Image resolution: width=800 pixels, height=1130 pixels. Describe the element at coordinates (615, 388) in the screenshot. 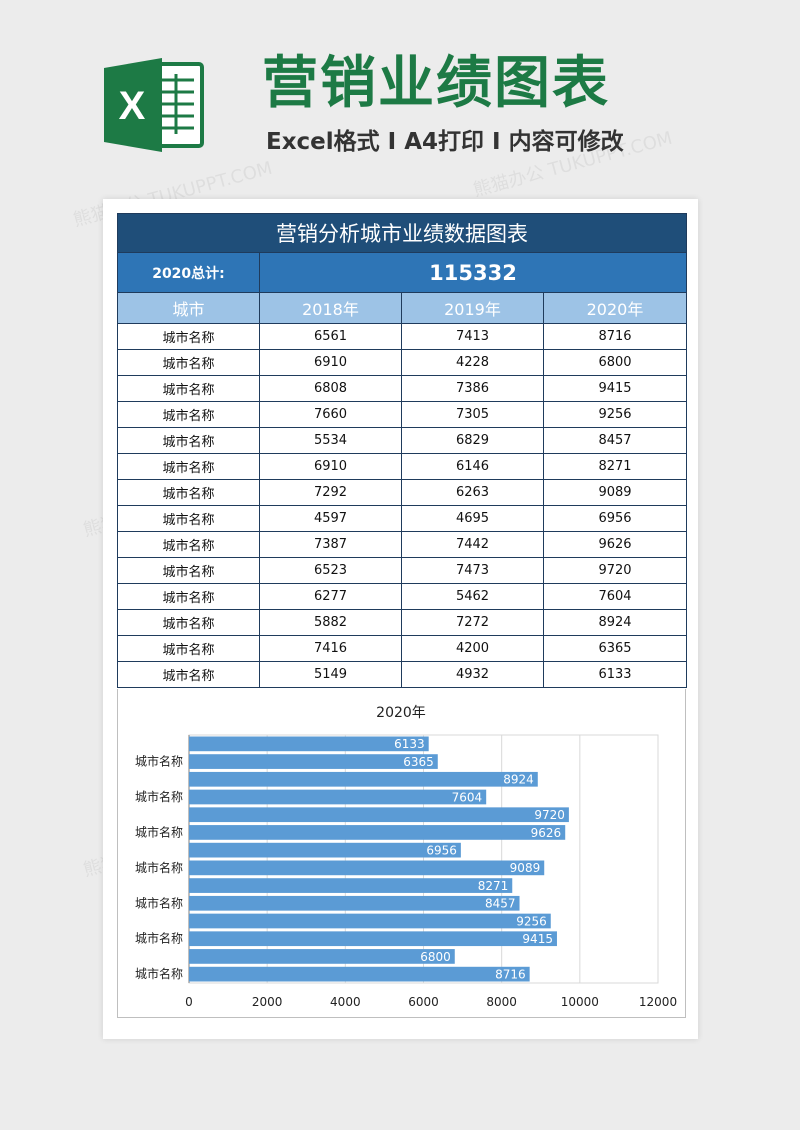

I see `value-cell: 9415` at that location.